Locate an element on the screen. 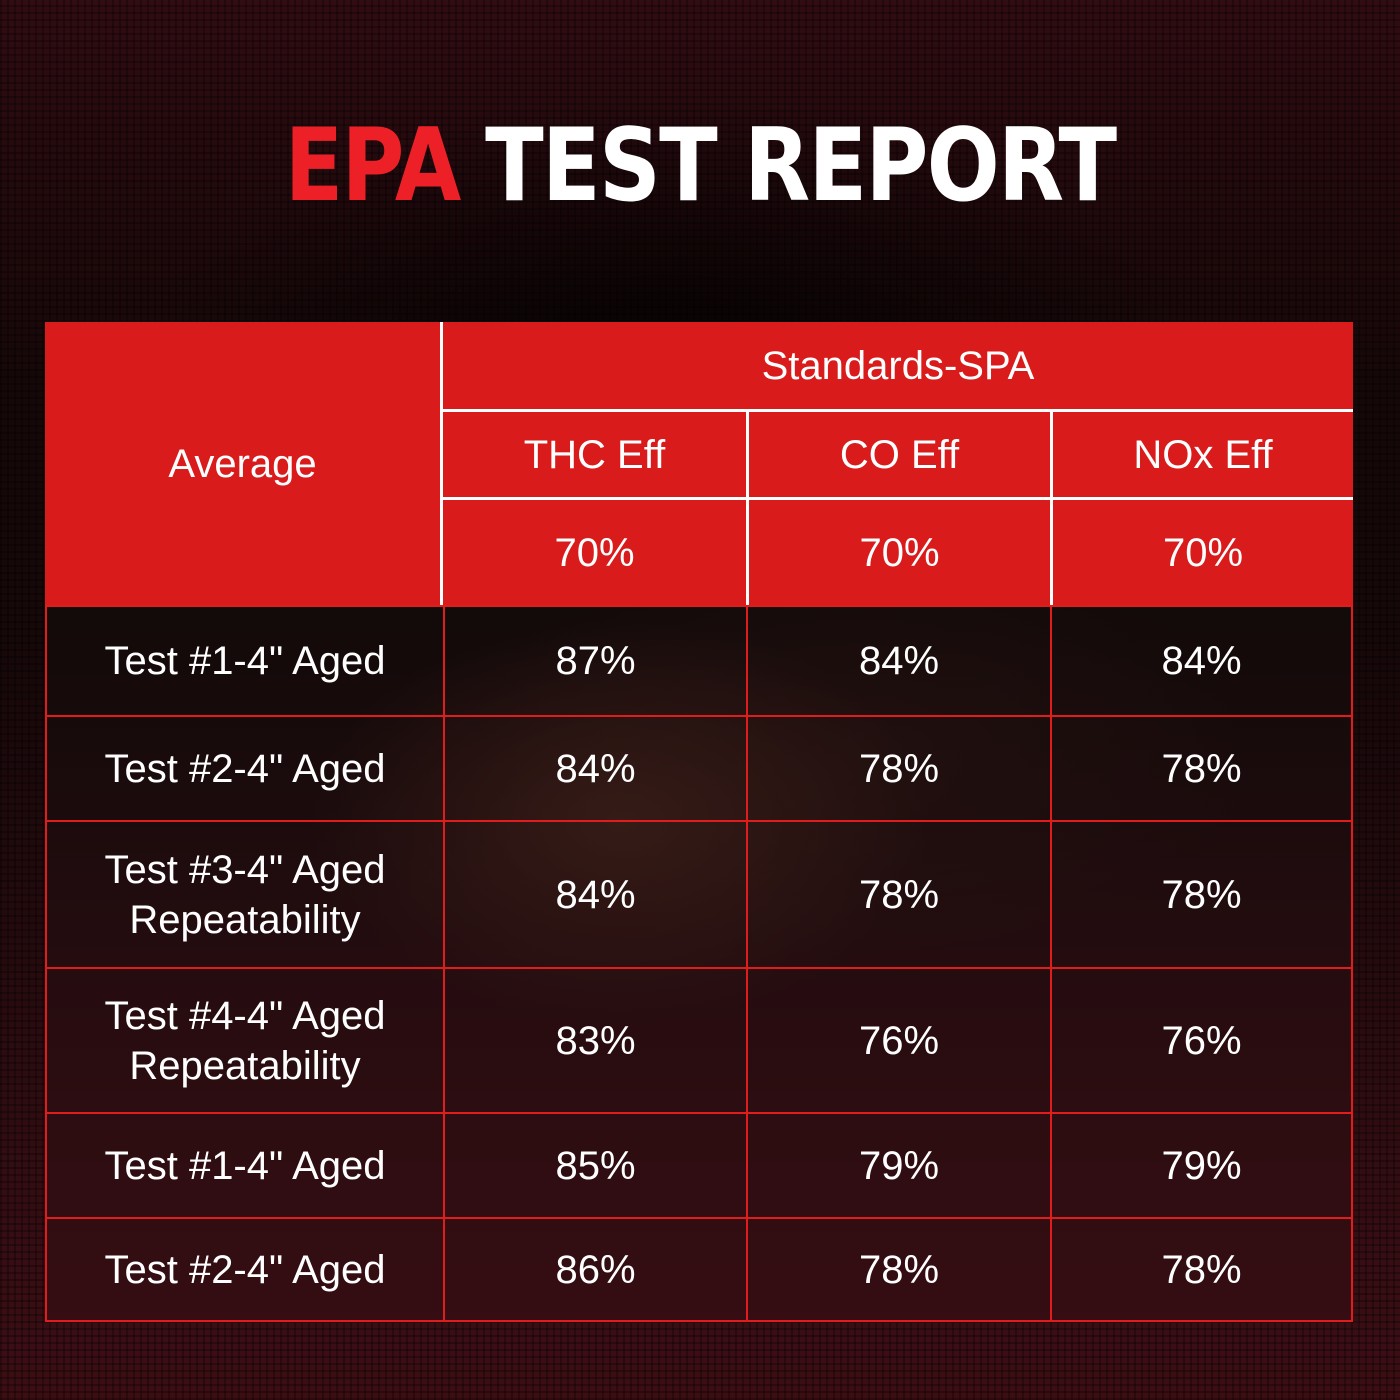 The image size is (1400, 1400). row-value-co: 84% is located at coordinates (898, 660).